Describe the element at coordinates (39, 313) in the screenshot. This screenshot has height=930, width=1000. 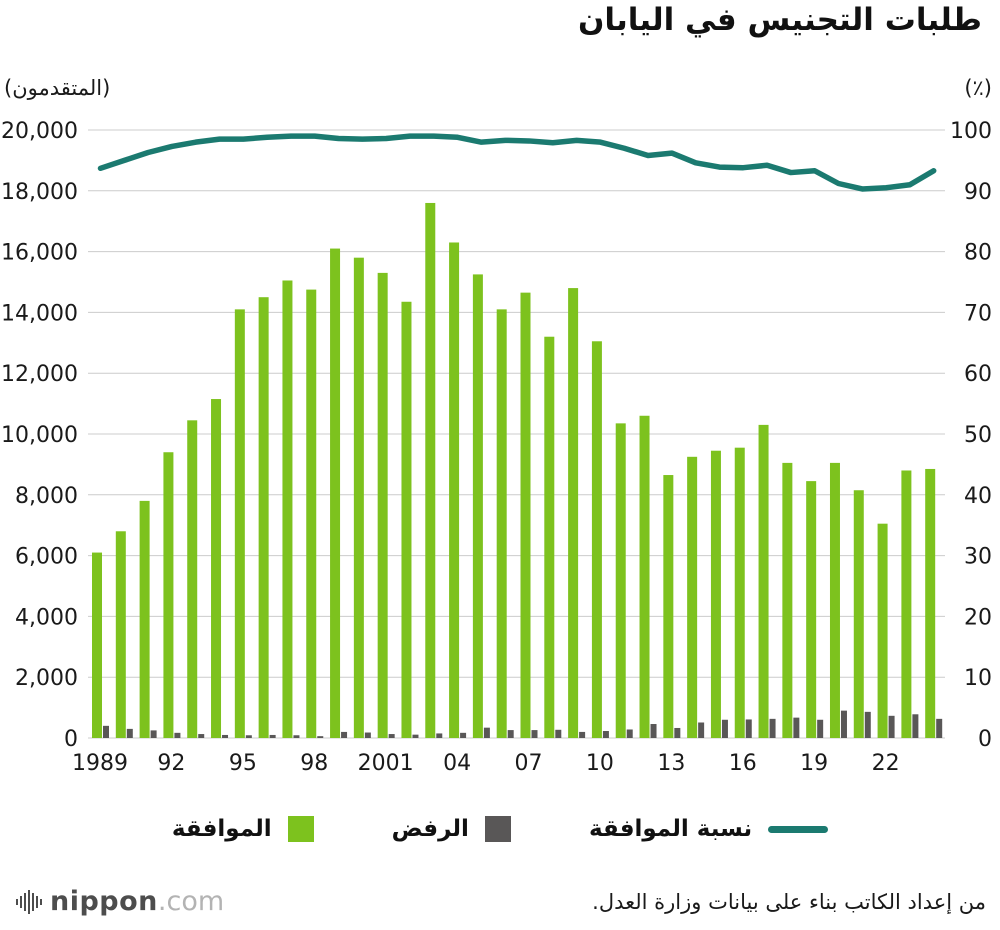
I see `svg-text: 14,000` at that location.